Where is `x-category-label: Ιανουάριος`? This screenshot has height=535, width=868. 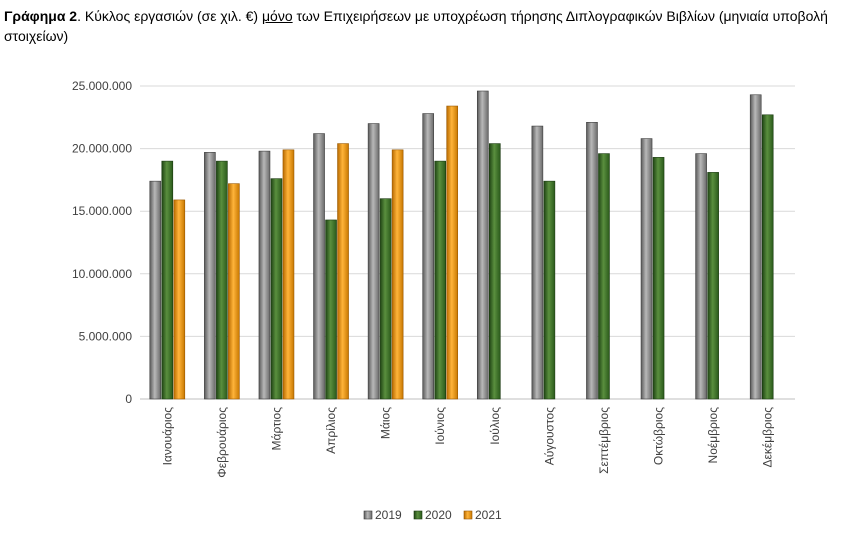 x-category-label: Ιανουάριος is located at coordinates (167, 436).